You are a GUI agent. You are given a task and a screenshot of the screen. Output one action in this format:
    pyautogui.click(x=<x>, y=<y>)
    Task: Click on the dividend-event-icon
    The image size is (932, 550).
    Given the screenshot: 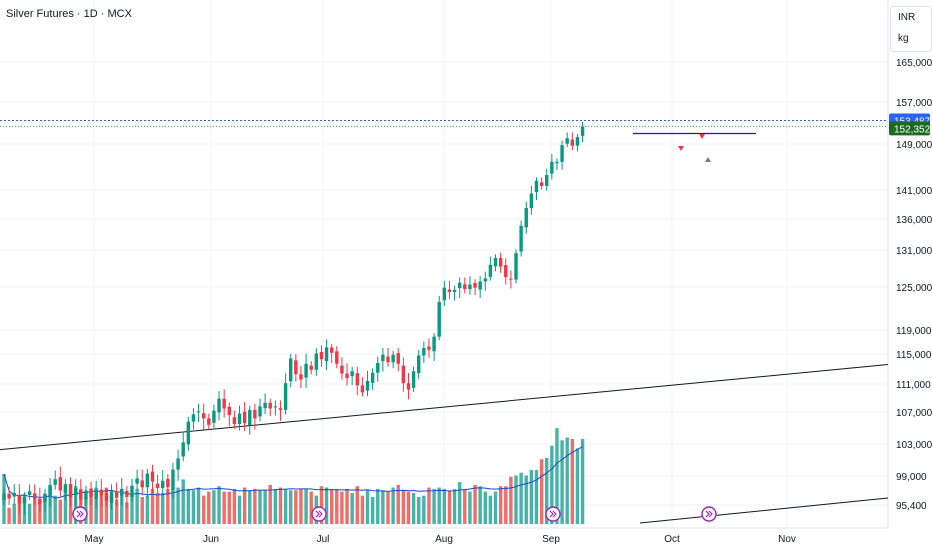 What is the action you would take?
    pyautogui.click(x=709, y=514)
    